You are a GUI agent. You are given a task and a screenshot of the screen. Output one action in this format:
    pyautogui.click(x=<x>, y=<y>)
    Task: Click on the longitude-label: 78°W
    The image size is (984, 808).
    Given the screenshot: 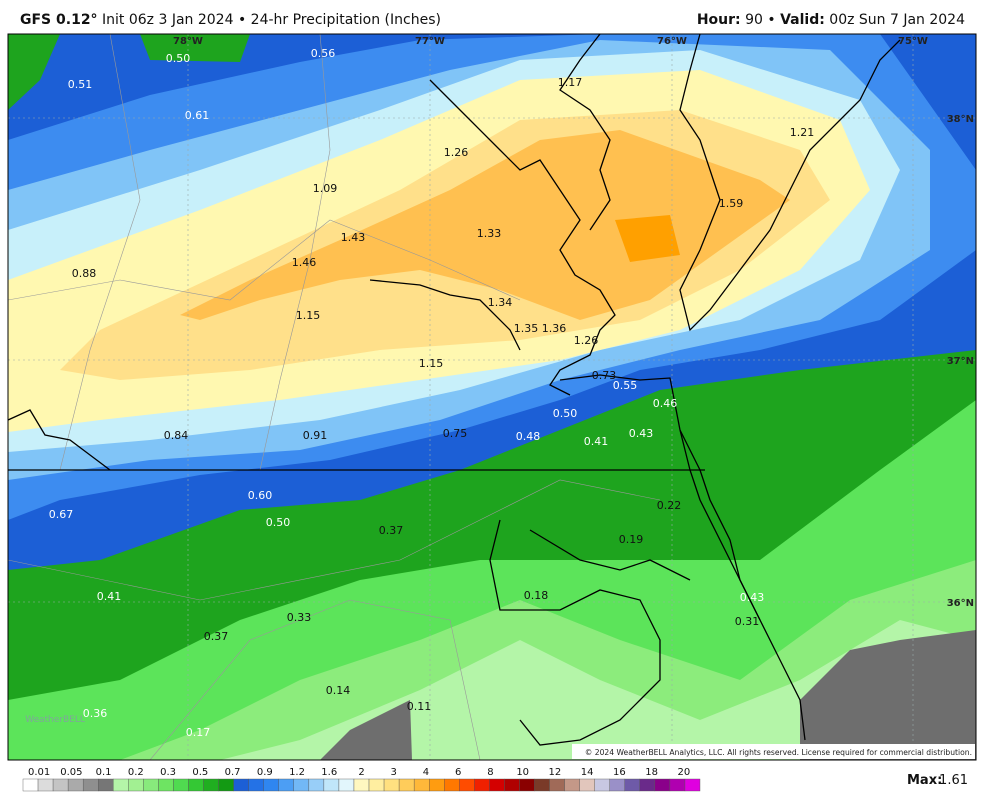 What is the action you would take?
    pyautogui.click(x=188, y=41)
    